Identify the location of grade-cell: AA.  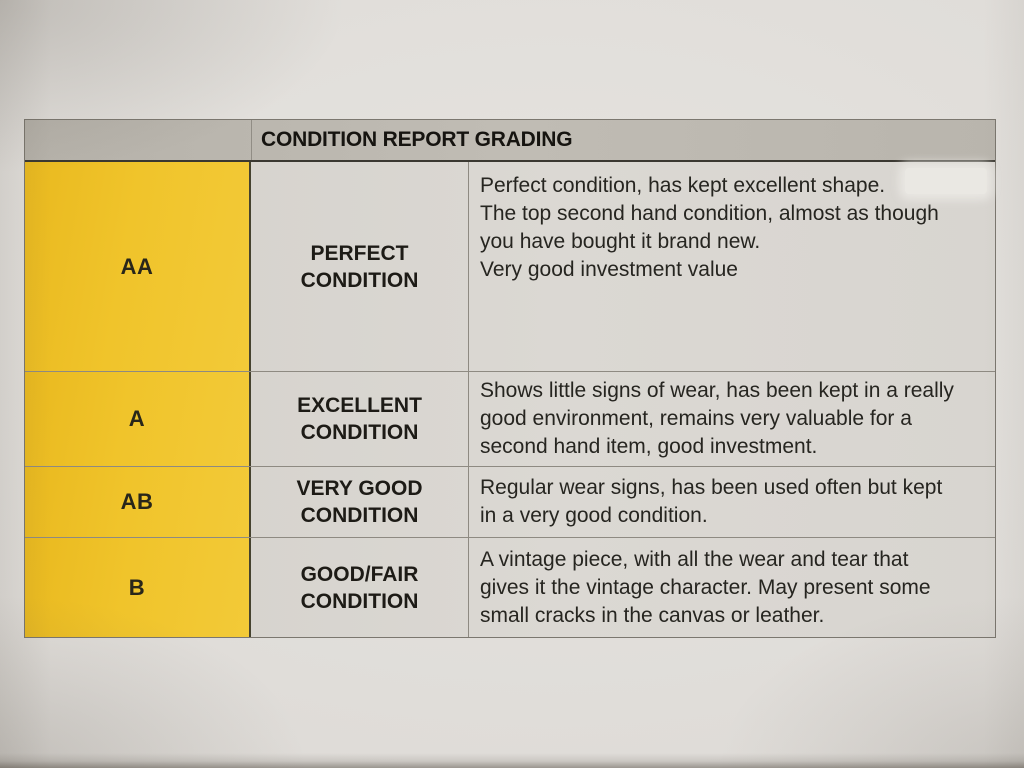
(138, 266).